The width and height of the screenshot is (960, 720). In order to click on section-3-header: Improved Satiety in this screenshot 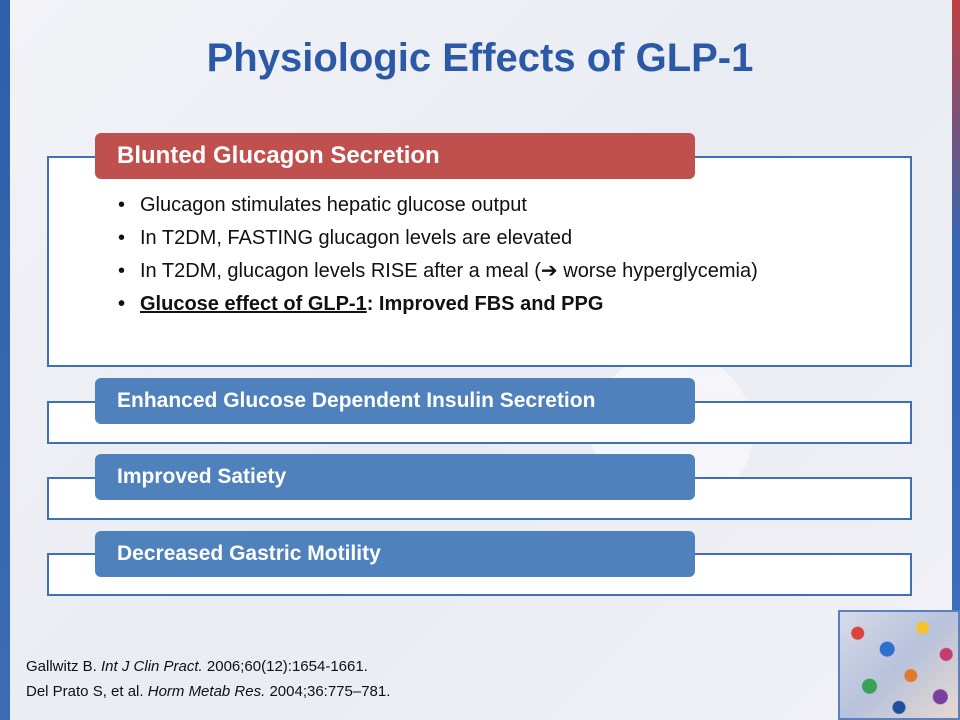, I will do `click(395, 477)`.